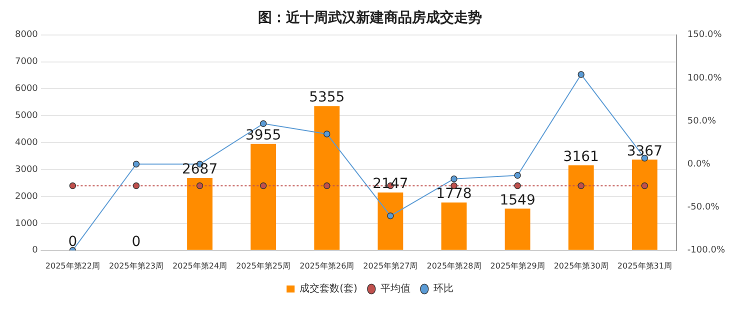 This screenshot has height=312, width=740. Describe the element at coordinates (390, 184) in the screenshot. I see `data-label: 2147` at that location.